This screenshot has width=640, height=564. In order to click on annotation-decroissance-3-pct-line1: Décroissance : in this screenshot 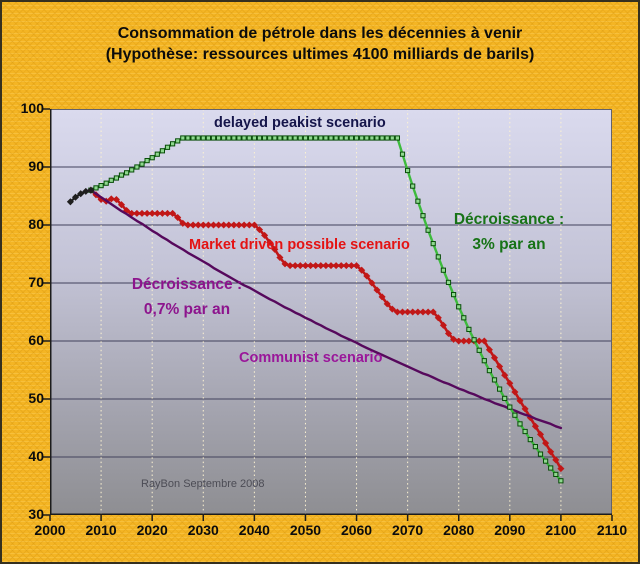, I will do `click(509, 219)`.